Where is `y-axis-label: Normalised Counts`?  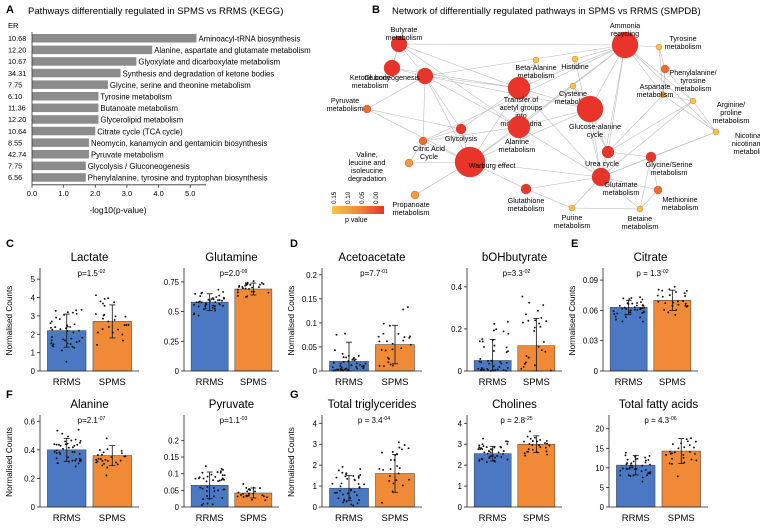
y-axis-label: Normalised Counts is located at coordinates (291, 321).